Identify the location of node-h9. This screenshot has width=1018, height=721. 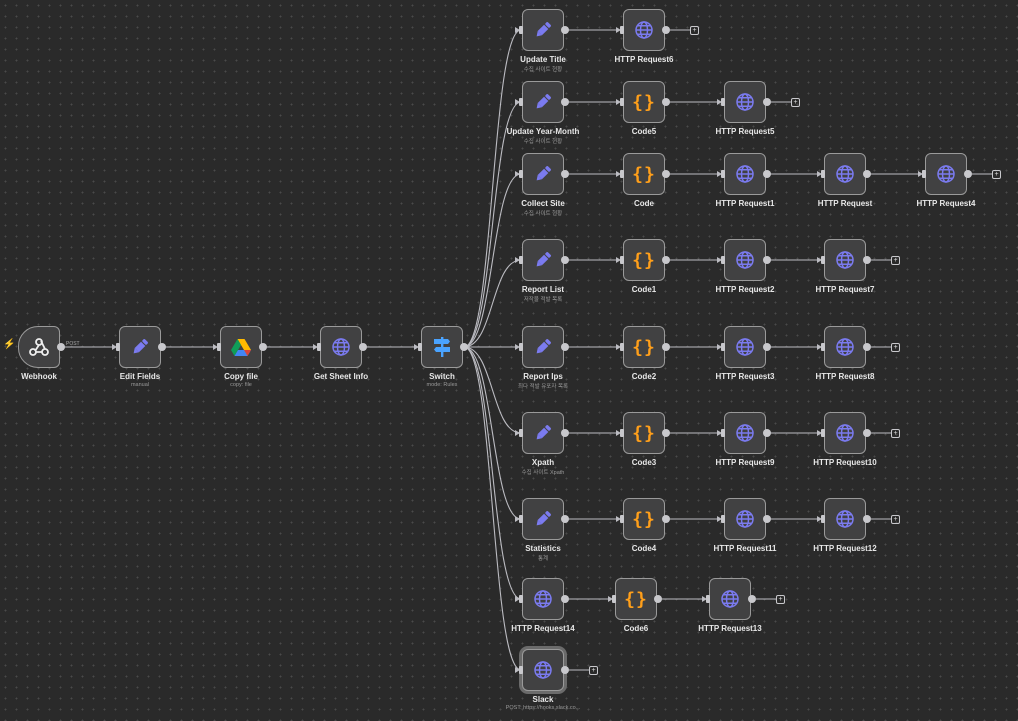
(745, 433).